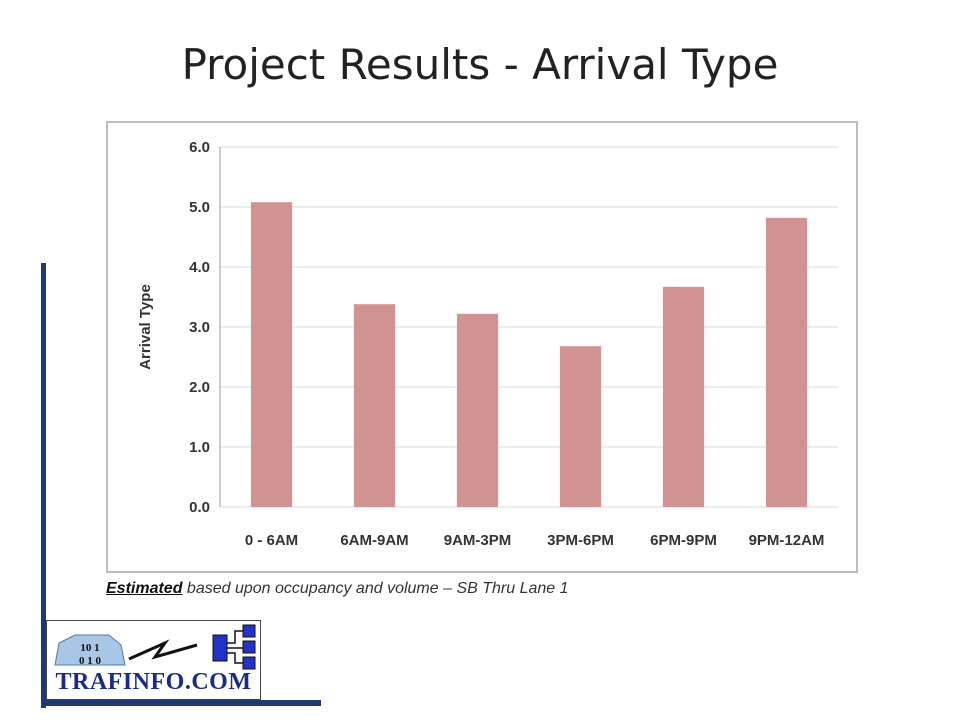  I want to click on x-tick-label: 0 - 6AM, so click(271, 540).